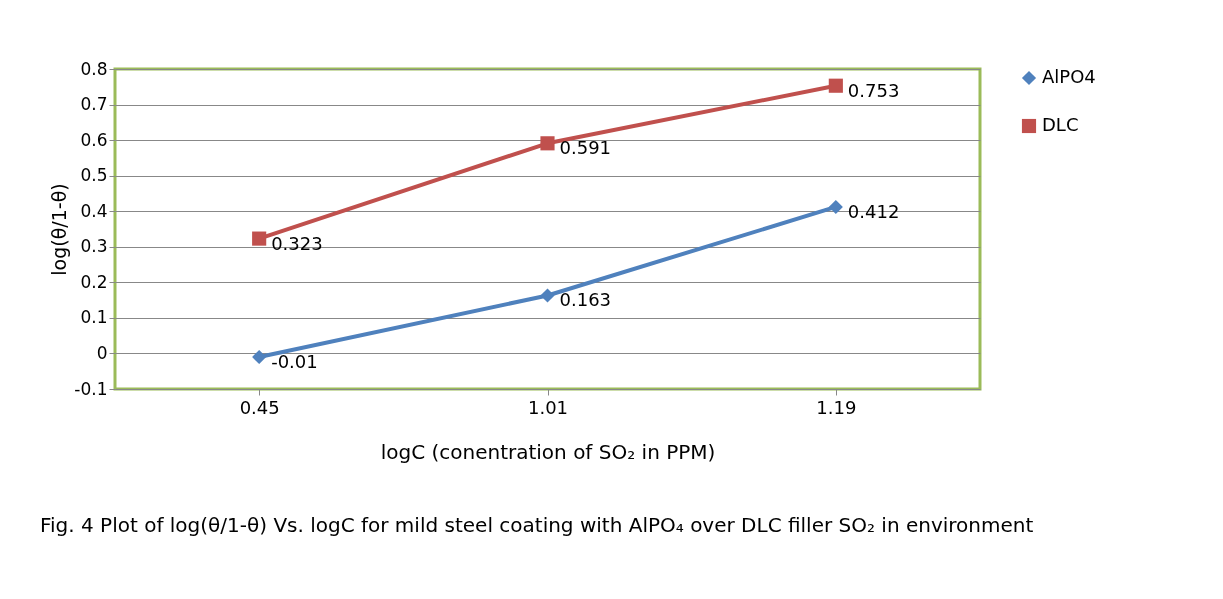 The width and height of the screenshot is (1223, 599). I want to click on data-label: 0.753, so click(873, 90).